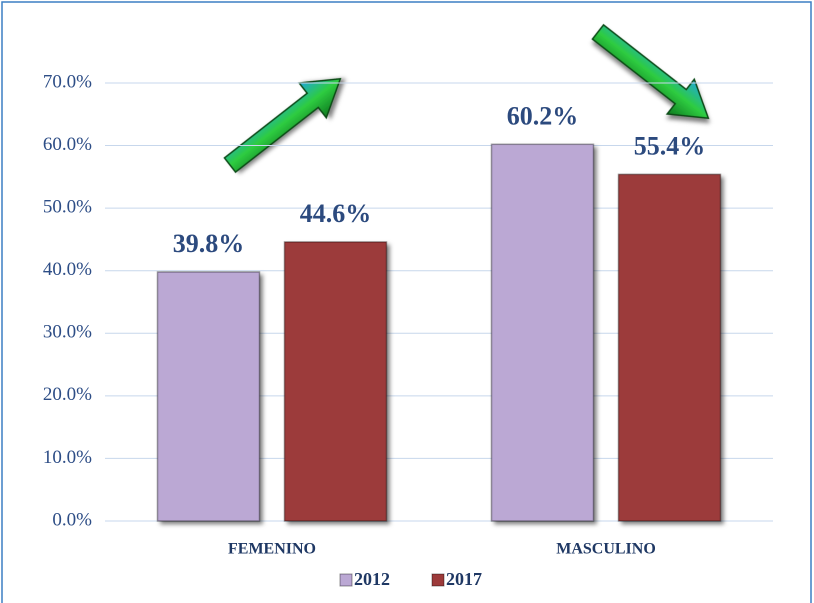 The height and width of the screenshot is (603, 814). Describe the element at coordinates (543, 115) in the screenshot. I see `value-label: 60.2%` at that location.